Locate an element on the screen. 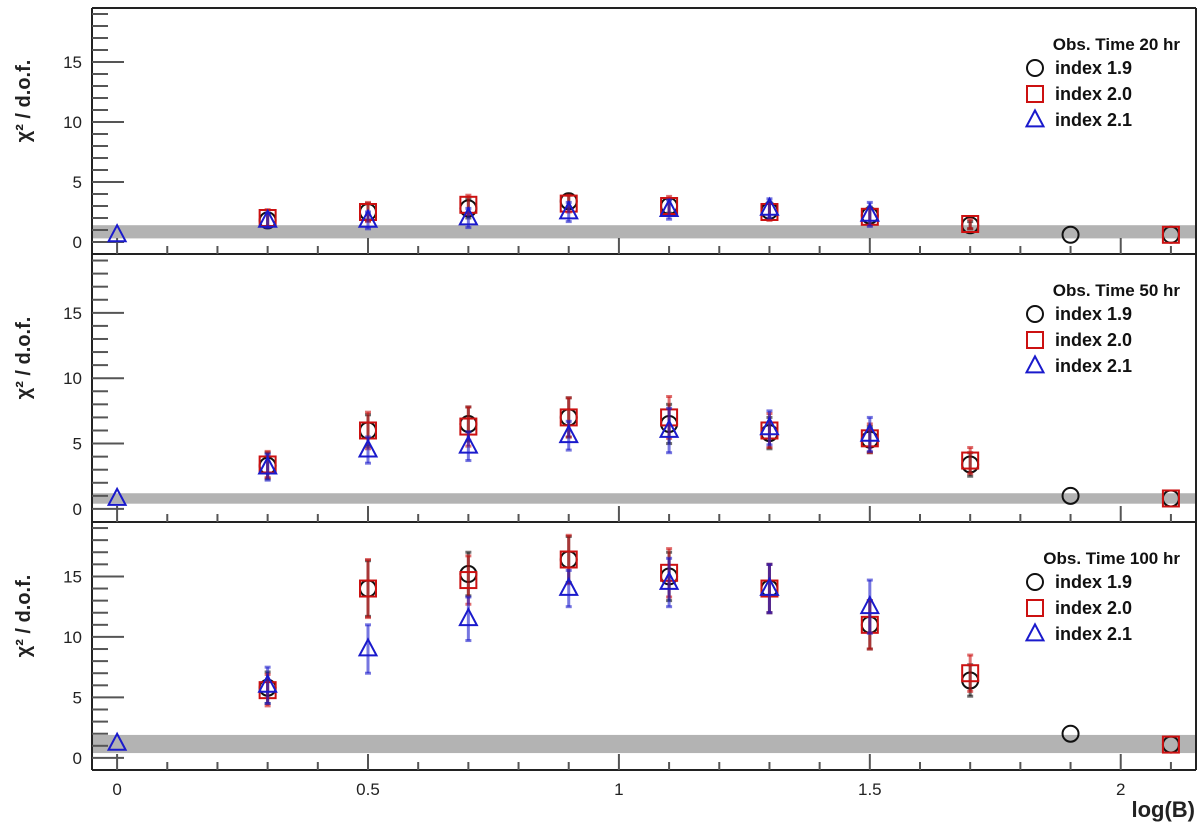  x-axis-label: log(B) is located at coordinates (1163, 809).